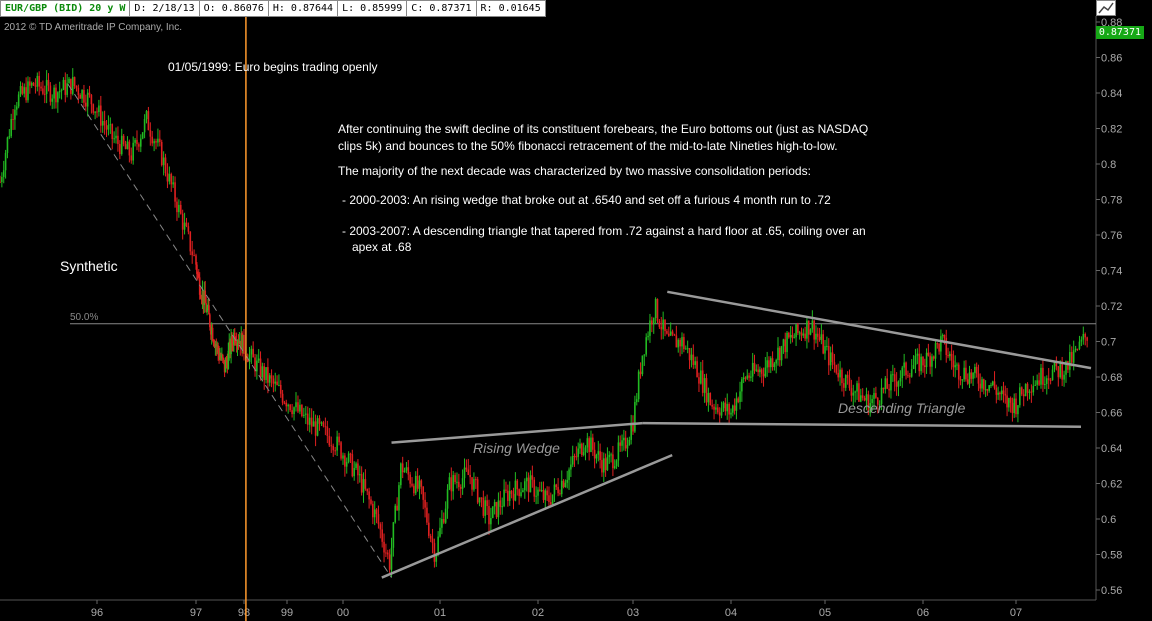  I want to click on descending-triangle-upper-line, so click(879, 330).